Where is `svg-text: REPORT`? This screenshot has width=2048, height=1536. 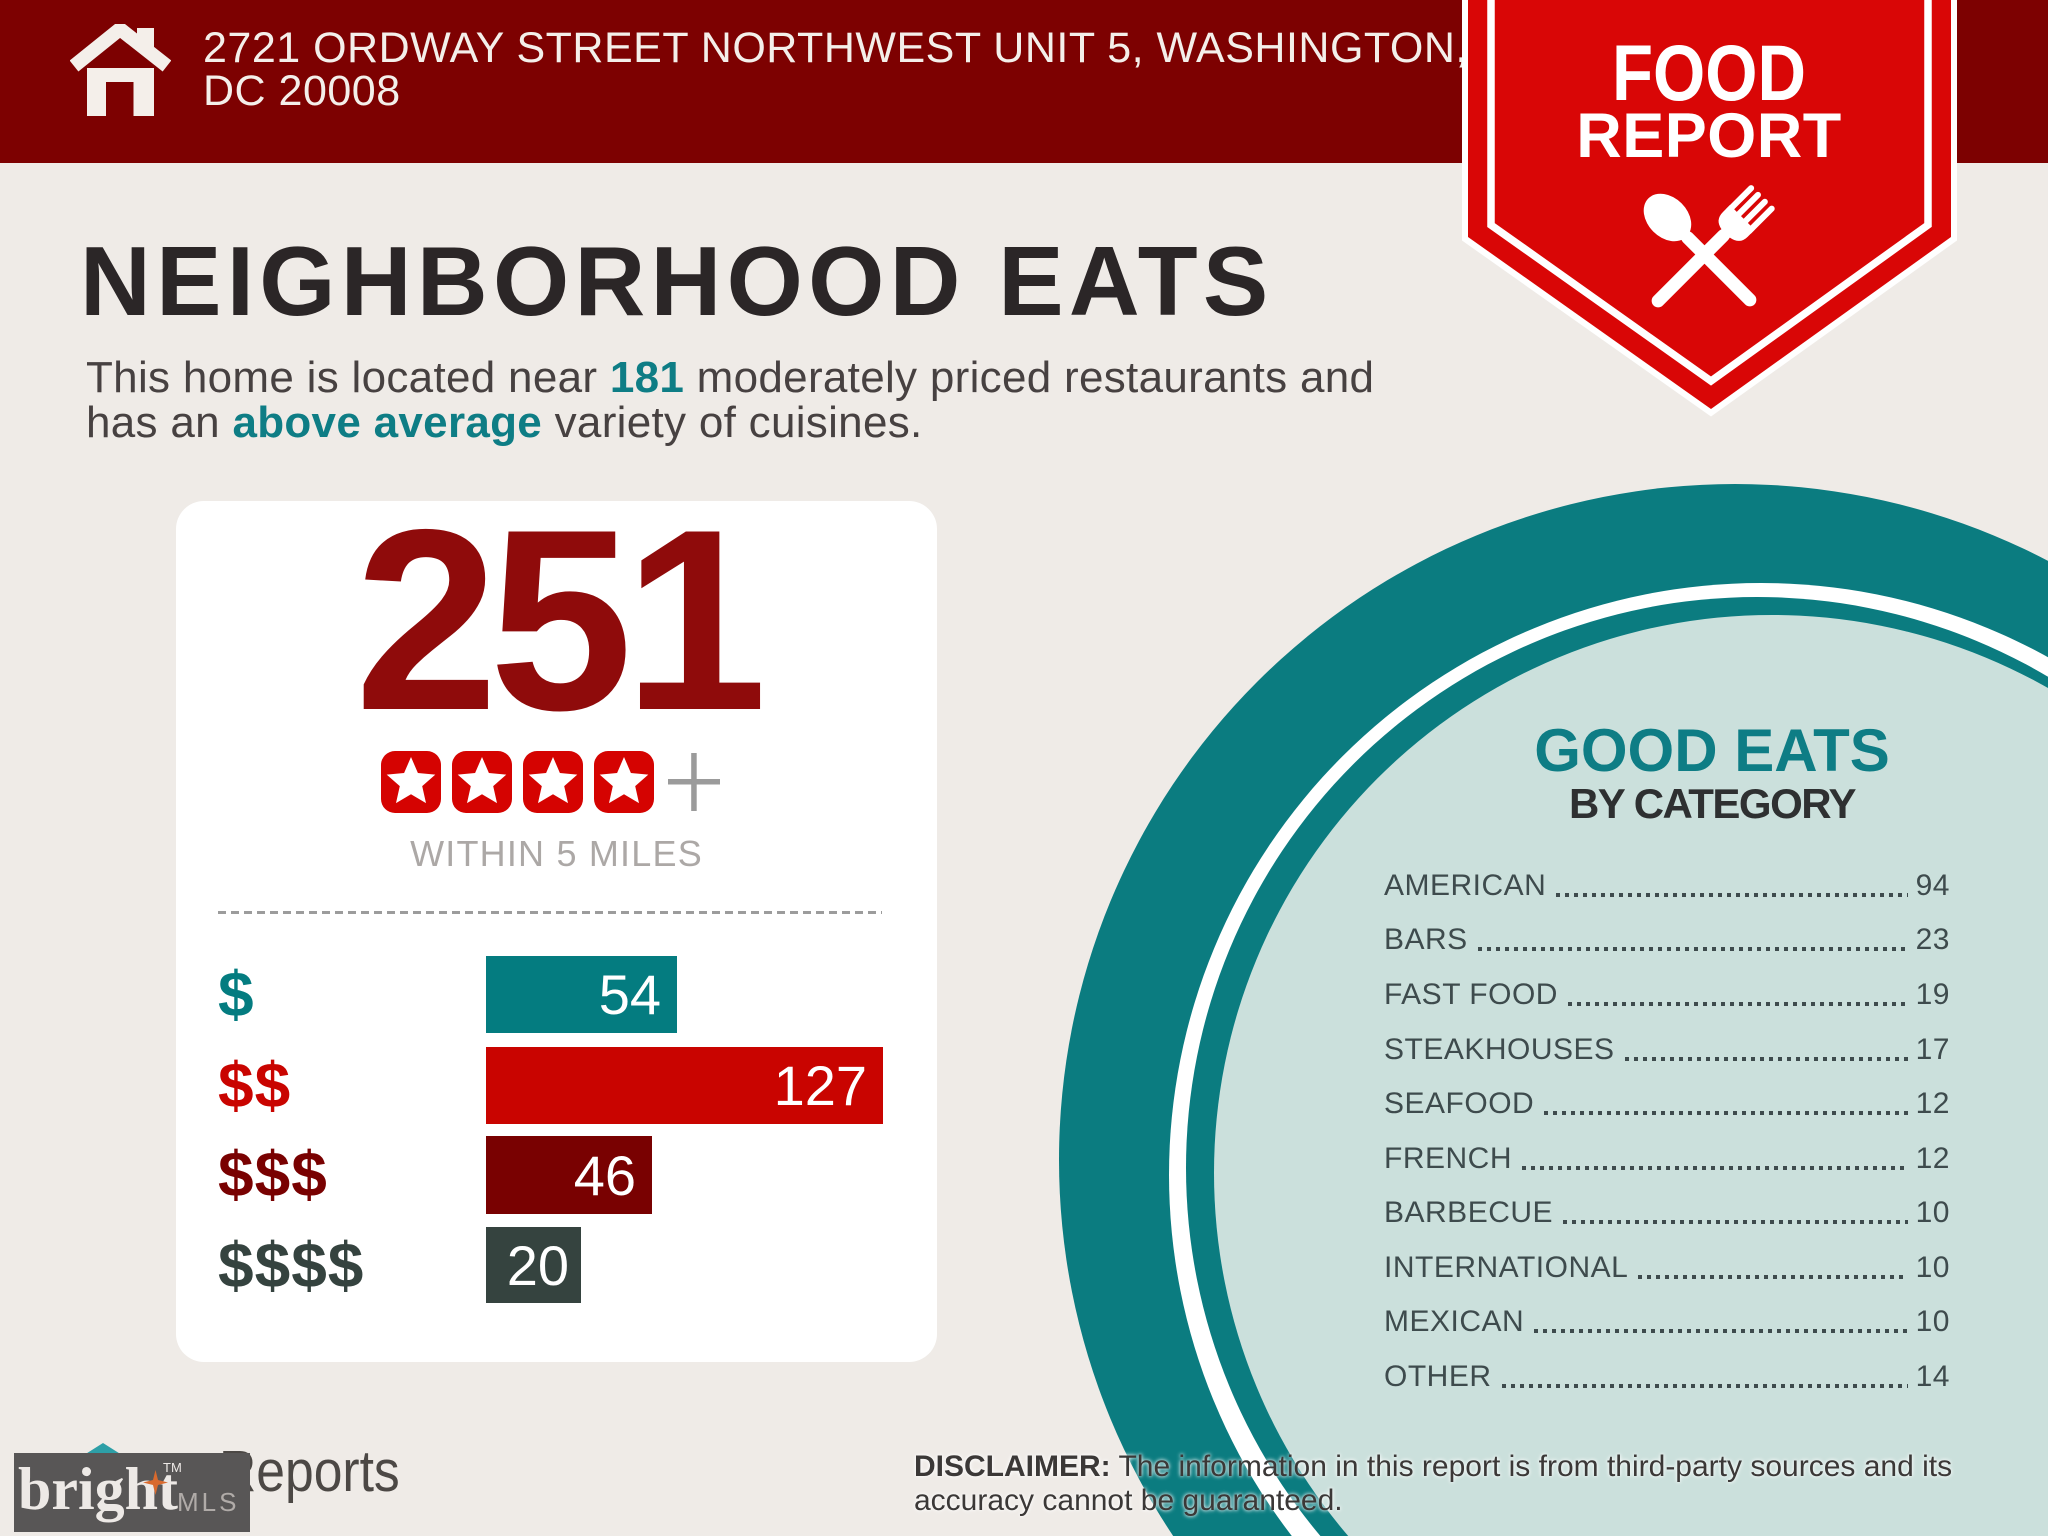
svg-text: REPORT is located at coordinates (1709, 136).